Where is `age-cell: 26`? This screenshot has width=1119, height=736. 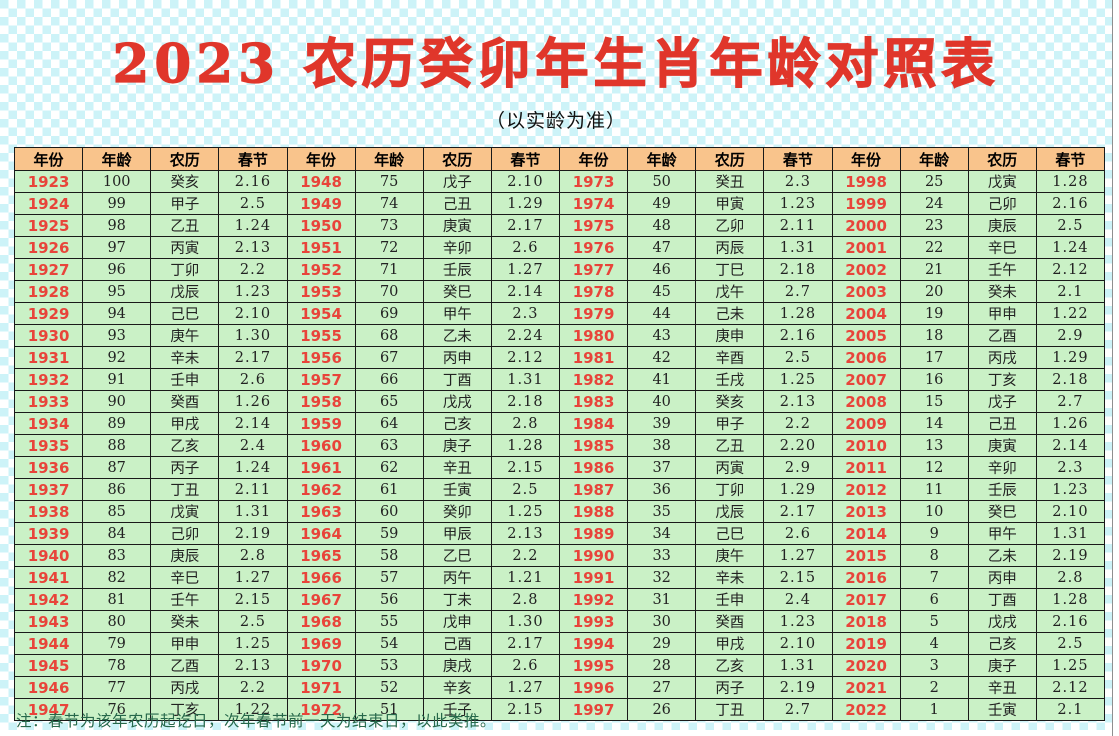
age-cell: 26 is located at coordinates (662, 709).